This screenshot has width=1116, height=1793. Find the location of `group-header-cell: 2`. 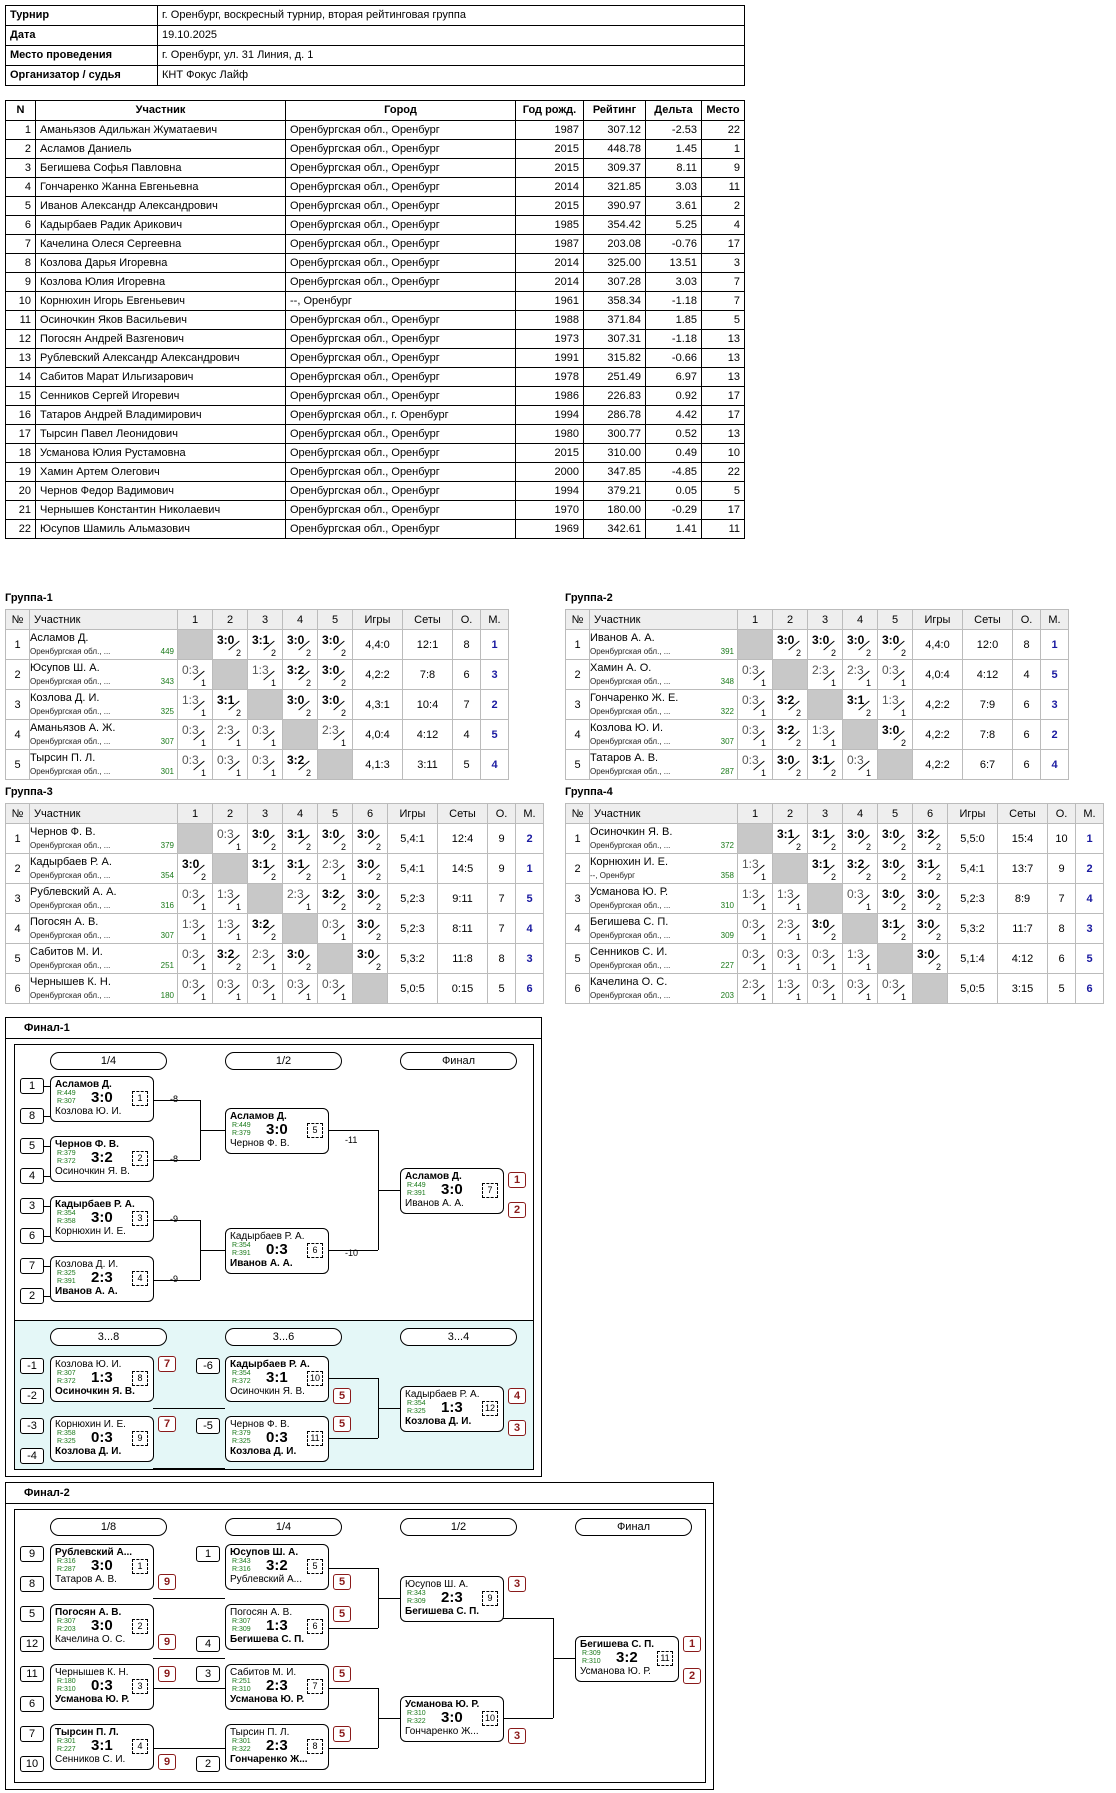

group-header-cell: 2 is located at coordinates (790, 813).